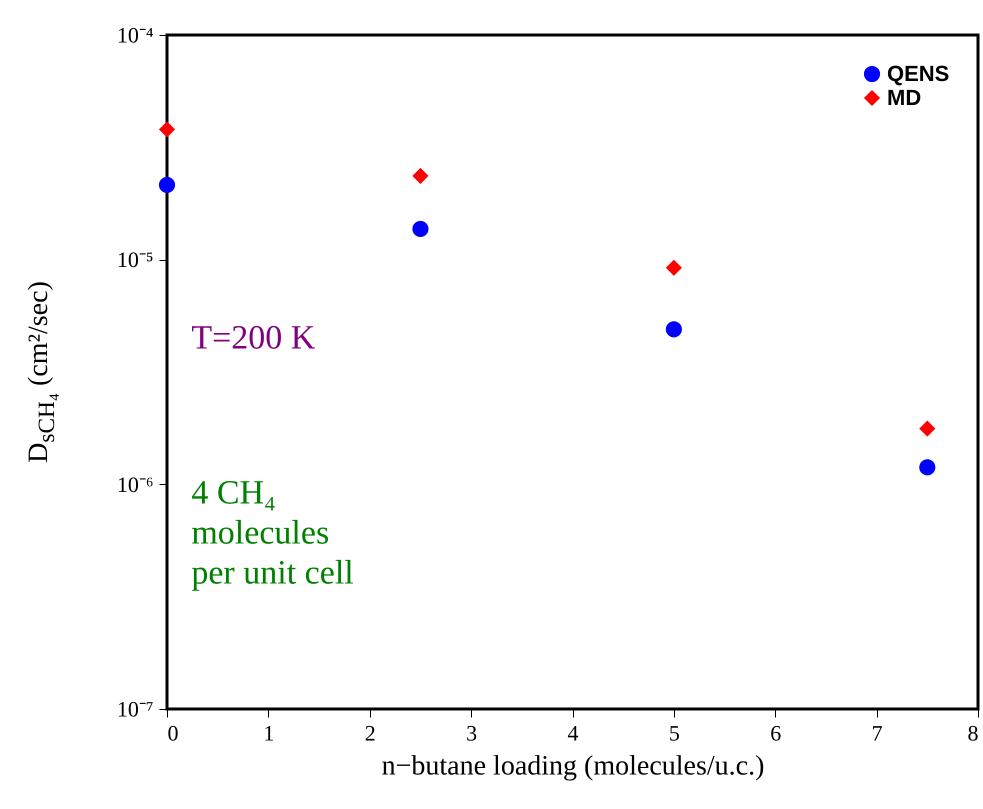 This screenshot has width=983, height=809. I want to click on y-tick-label: 10⁻⁴, so click(135, 35).